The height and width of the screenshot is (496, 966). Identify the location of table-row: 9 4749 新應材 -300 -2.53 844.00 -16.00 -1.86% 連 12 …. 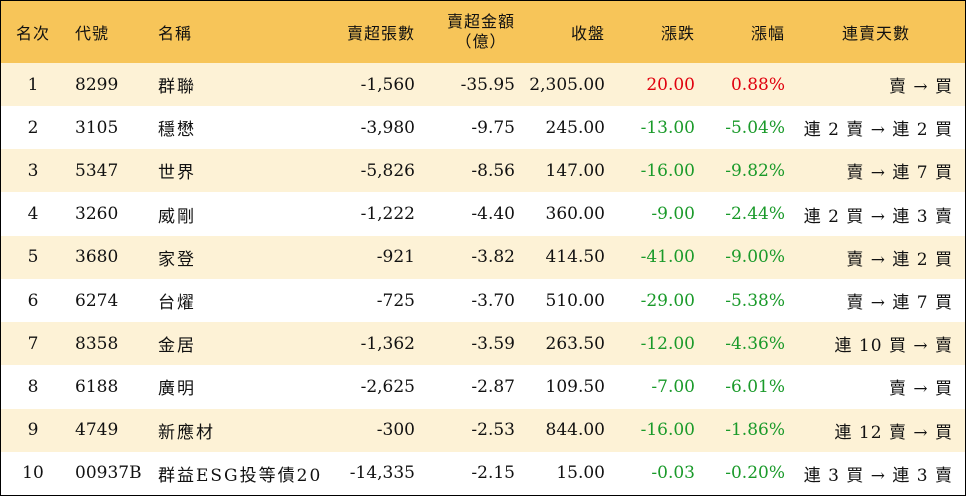
(483, 430).